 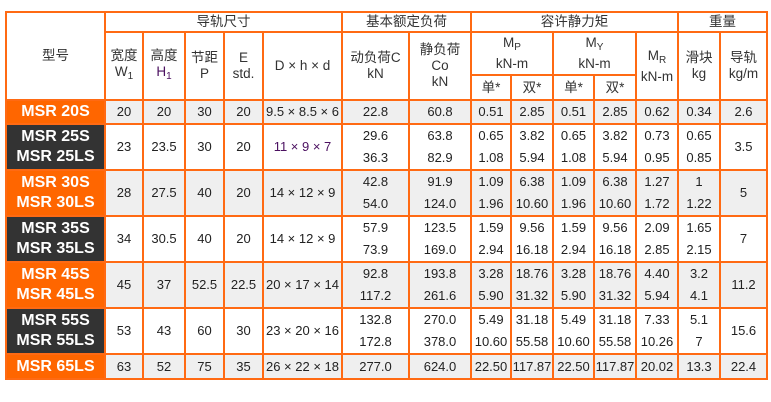 What do you see at coordinates (657, 112) in the screenshot?
I see `cell-mr: 0.62` at bounding box center [657, 112].